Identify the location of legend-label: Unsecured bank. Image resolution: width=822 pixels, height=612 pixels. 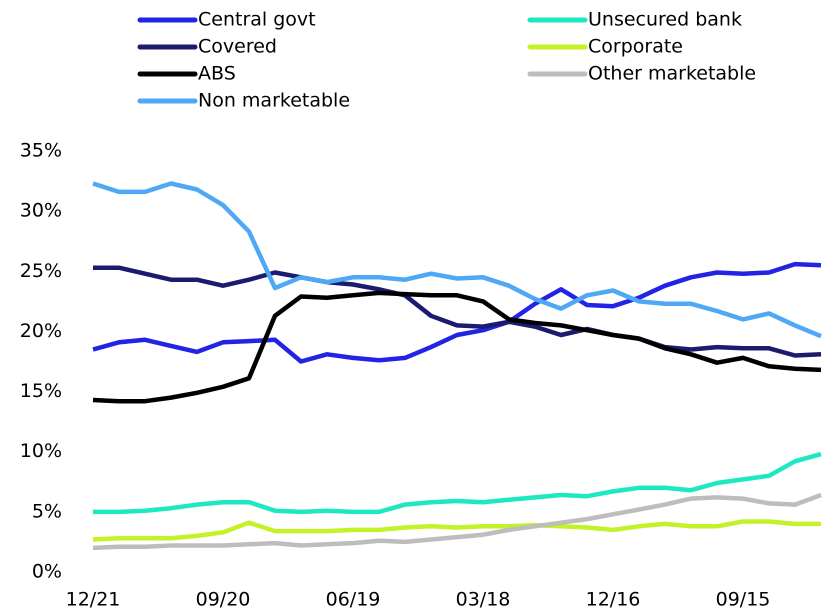
(665, 20).